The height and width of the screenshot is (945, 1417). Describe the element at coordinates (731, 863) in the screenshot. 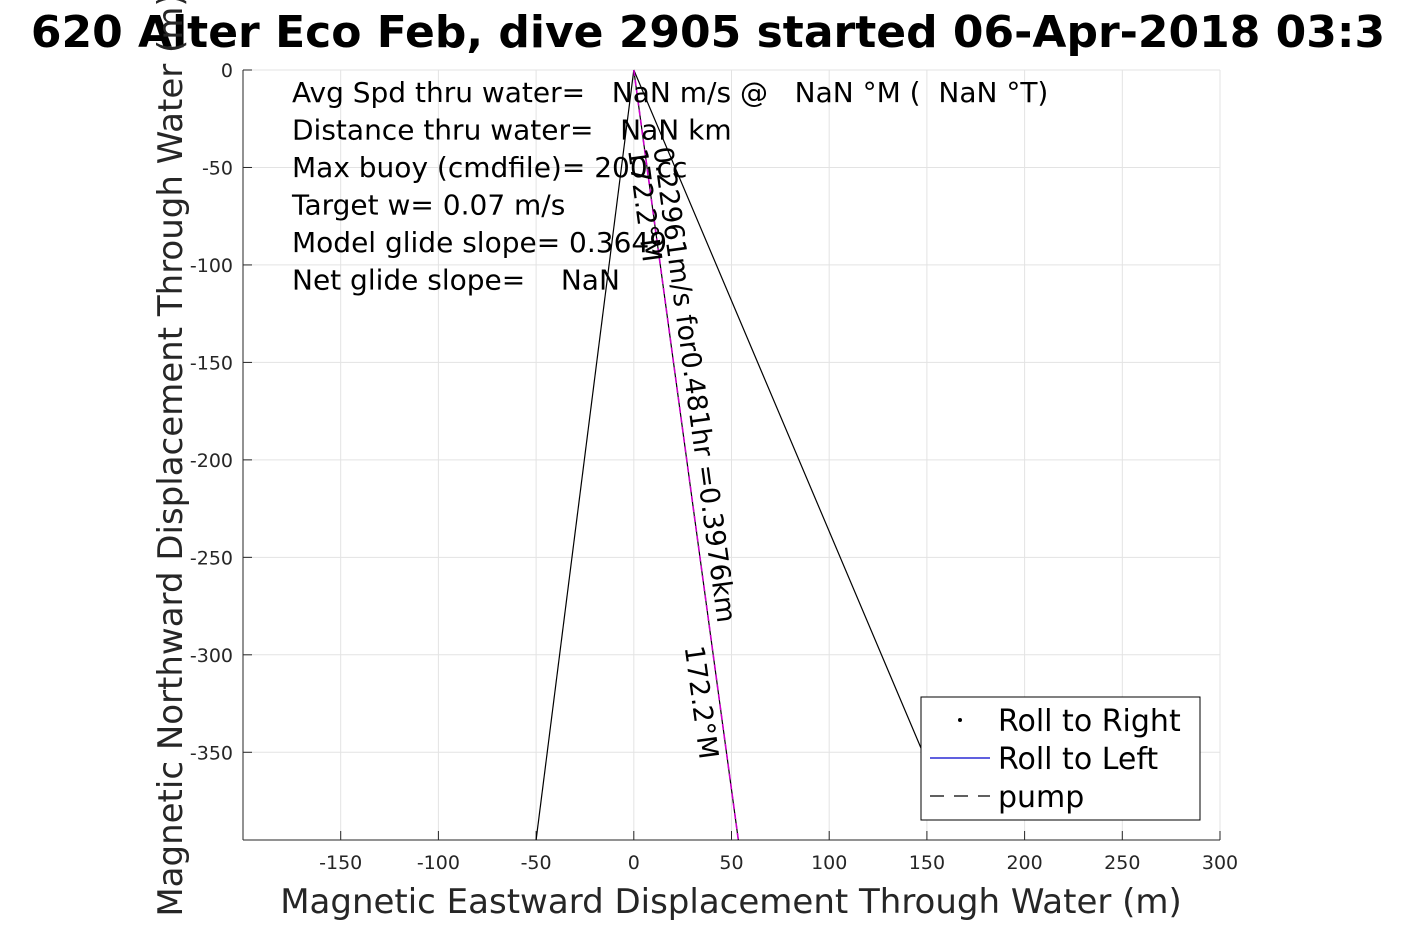

I see `x-tick-label: 50` at that location.